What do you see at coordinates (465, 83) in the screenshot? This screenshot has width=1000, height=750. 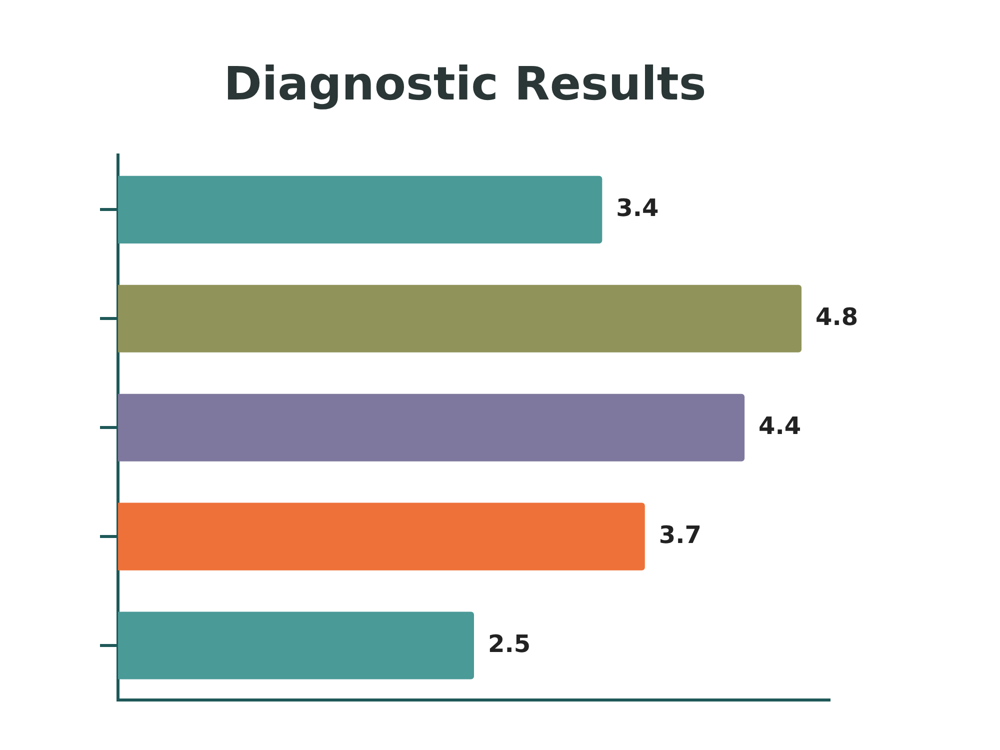 I see `chart-title: Diagnostic Results` at bounding box center [465, 83].